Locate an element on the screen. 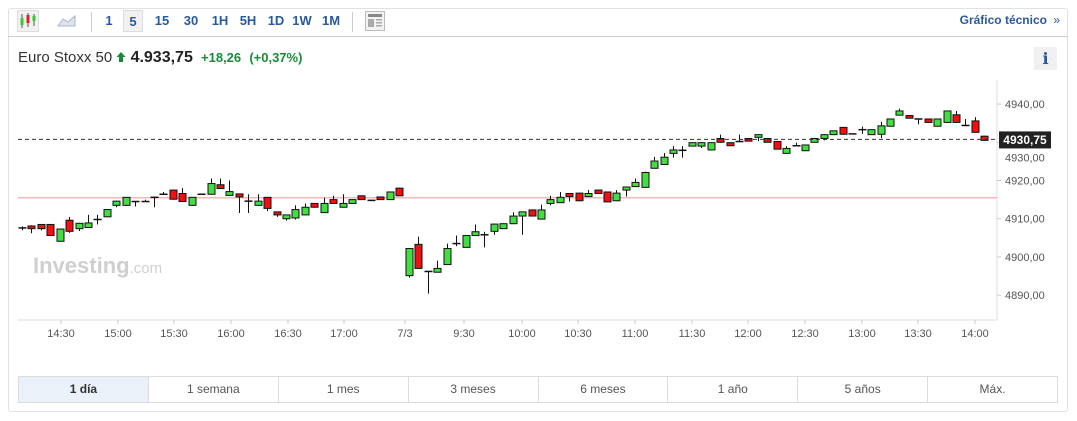 The image size is (1077, 421). last-price-label: 4930,75 is located at coordinates (1025, 140).